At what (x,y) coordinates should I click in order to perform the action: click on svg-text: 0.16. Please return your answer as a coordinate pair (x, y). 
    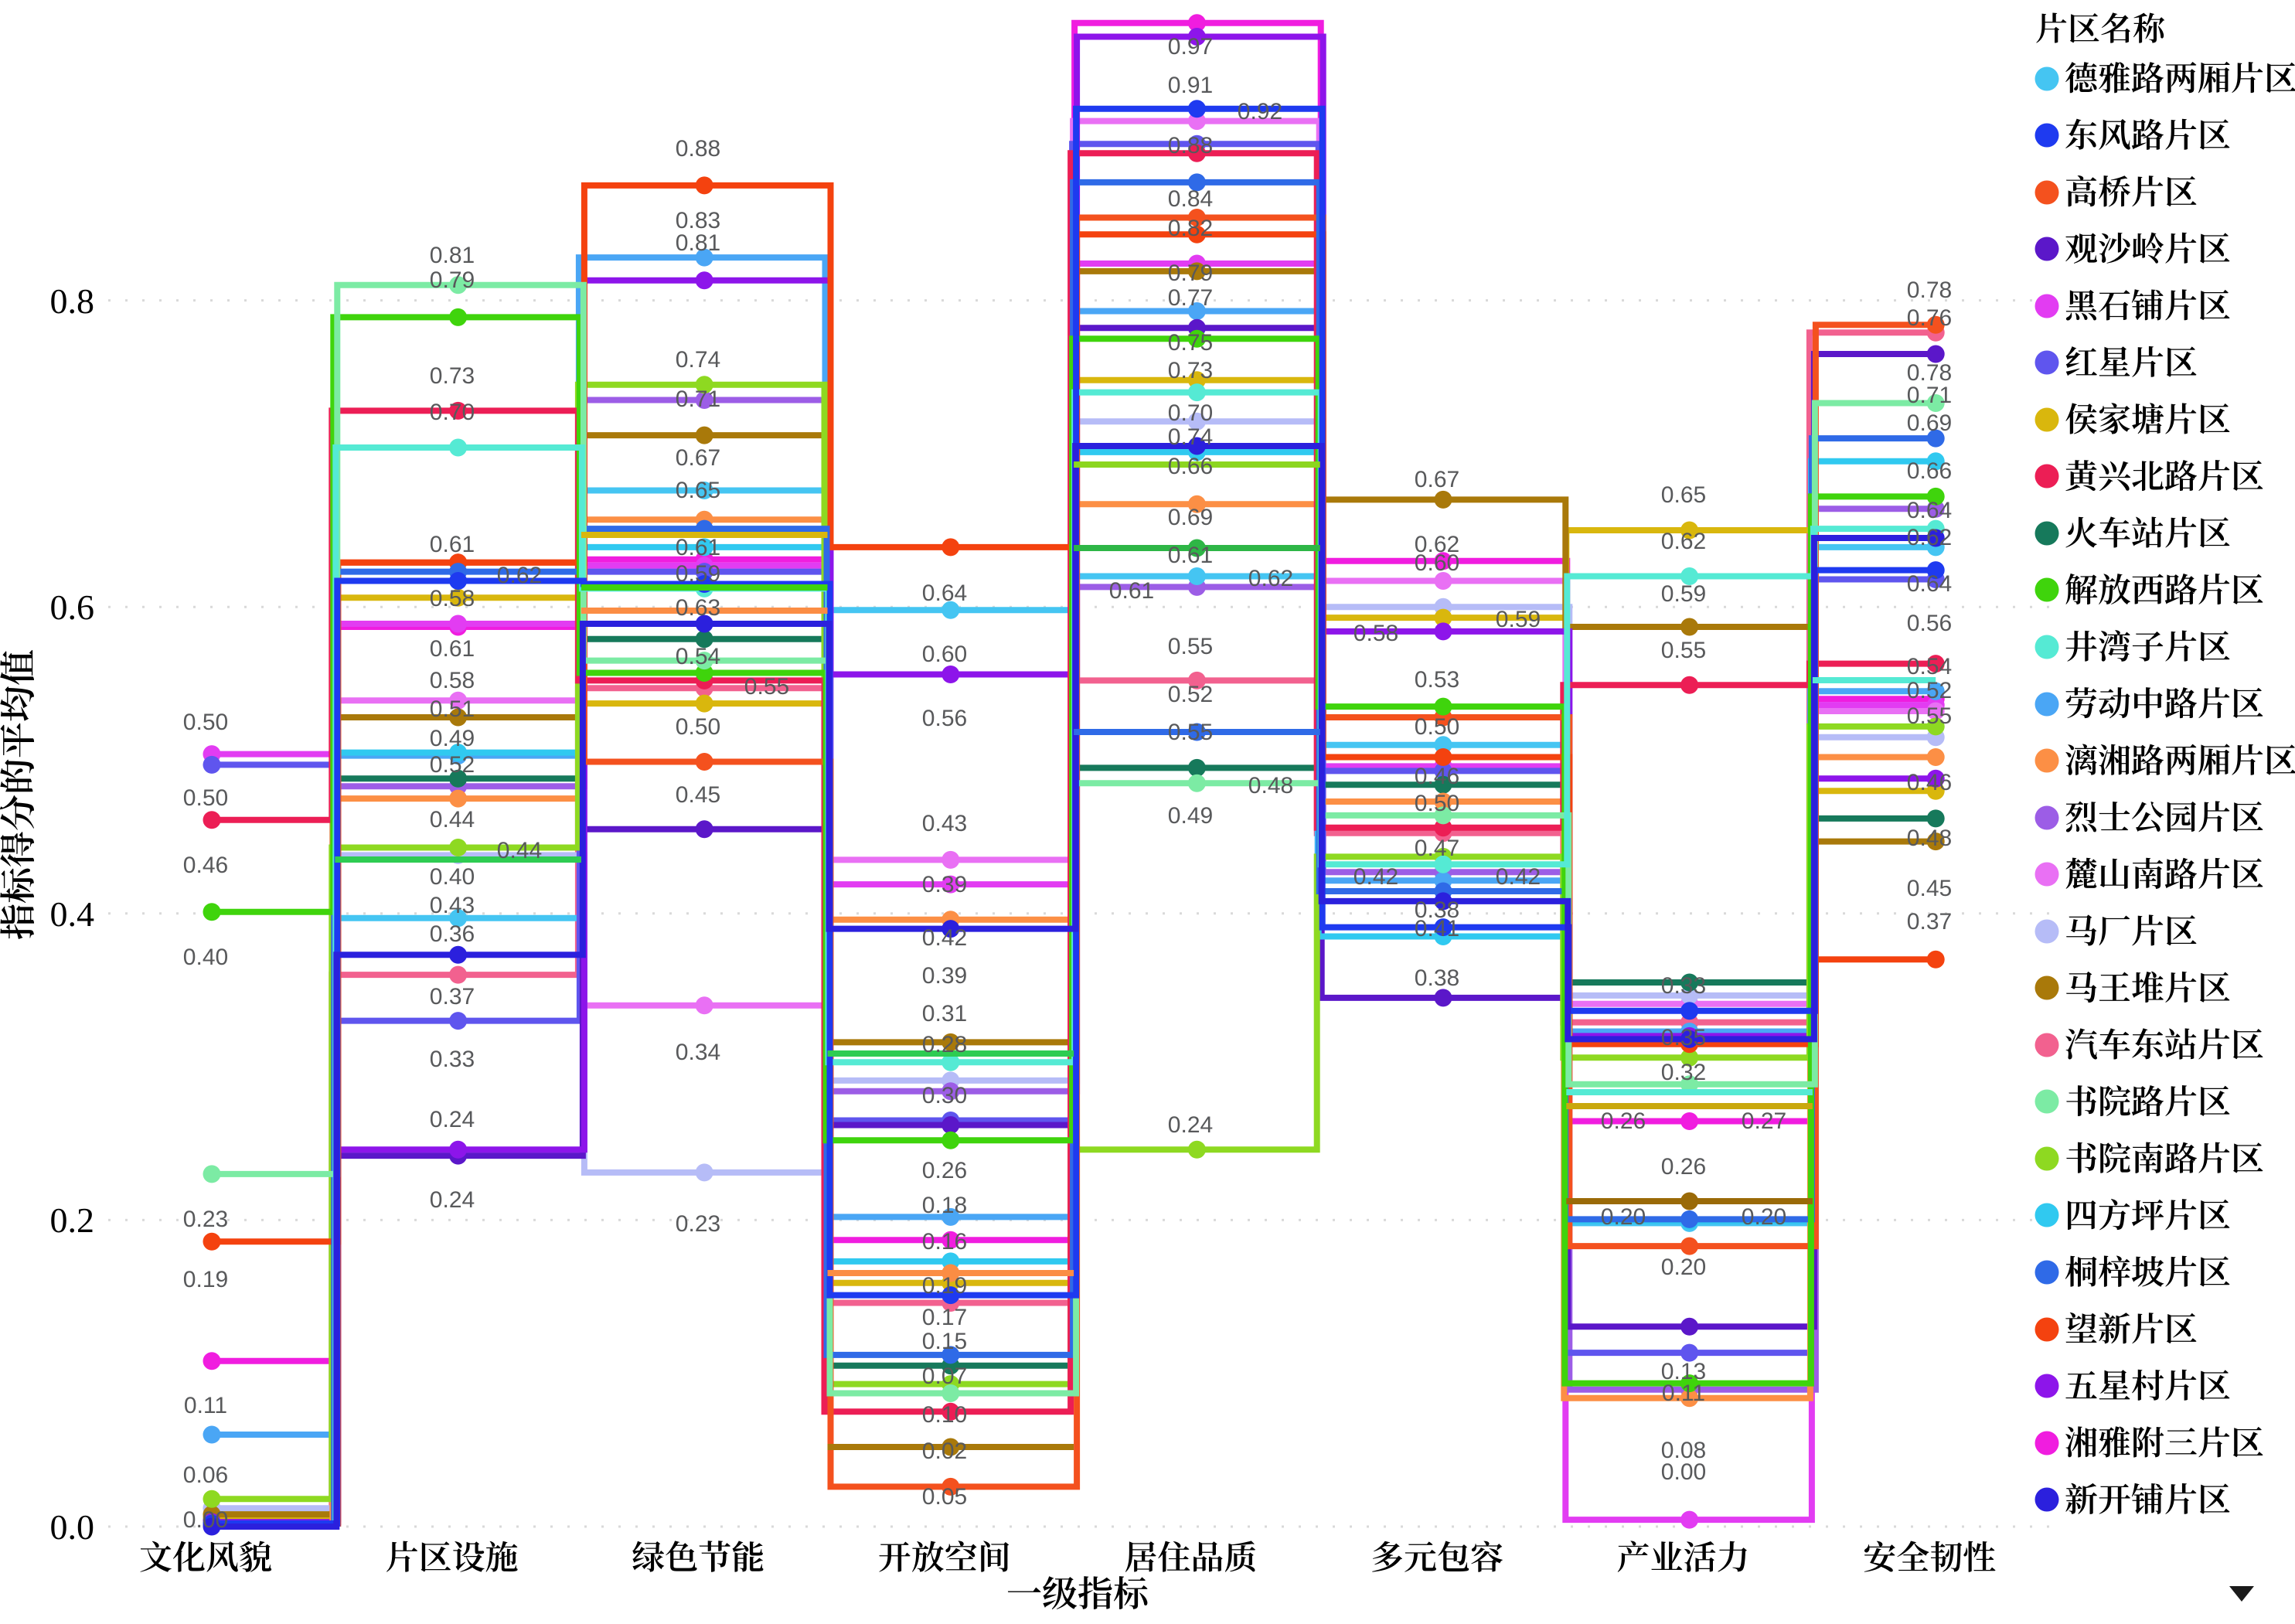
    Looking at the image, I should click on (944, 1242).